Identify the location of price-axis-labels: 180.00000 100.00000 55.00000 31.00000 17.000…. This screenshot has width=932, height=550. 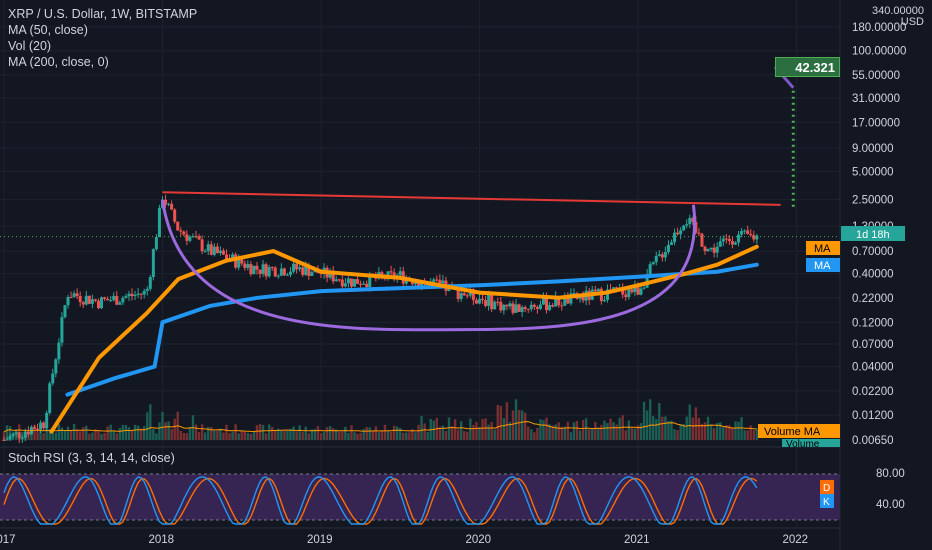
(879, 234).